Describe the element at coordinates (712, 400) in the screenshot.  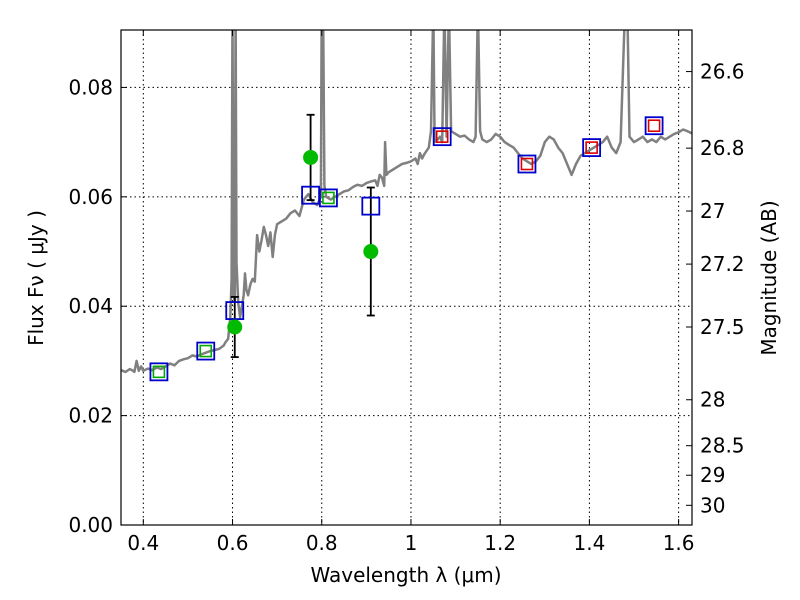
I see `y2-tick-label: 28` at that location.